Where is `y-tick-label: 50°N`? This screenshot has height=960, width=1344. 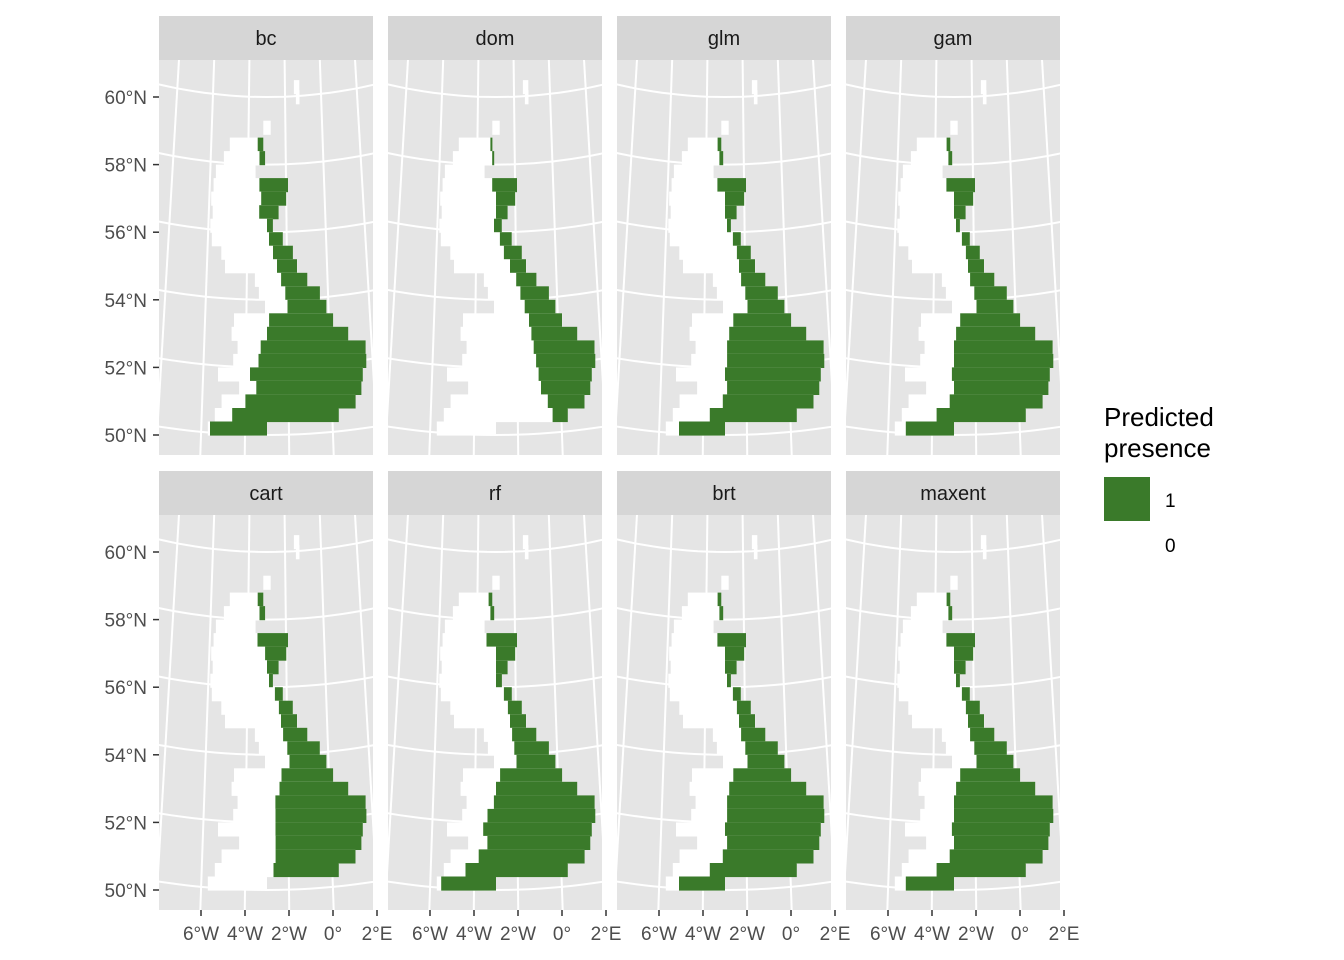 y-tick-label: 50°N is located at coordinates (126, 436).